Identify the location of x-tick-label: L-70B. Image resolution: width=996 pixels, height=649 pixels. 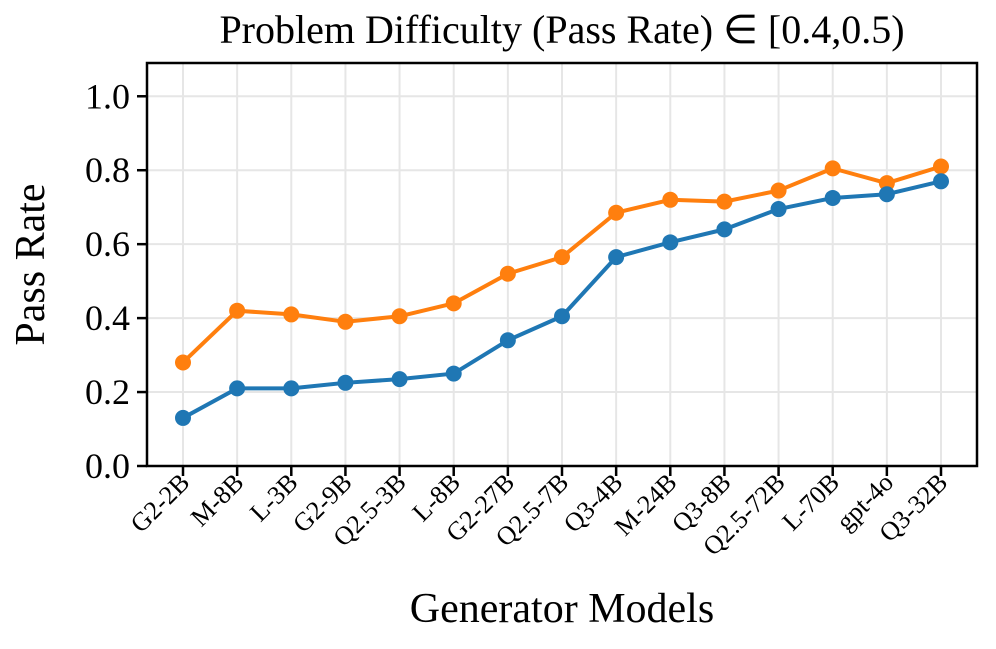
(810, 502).